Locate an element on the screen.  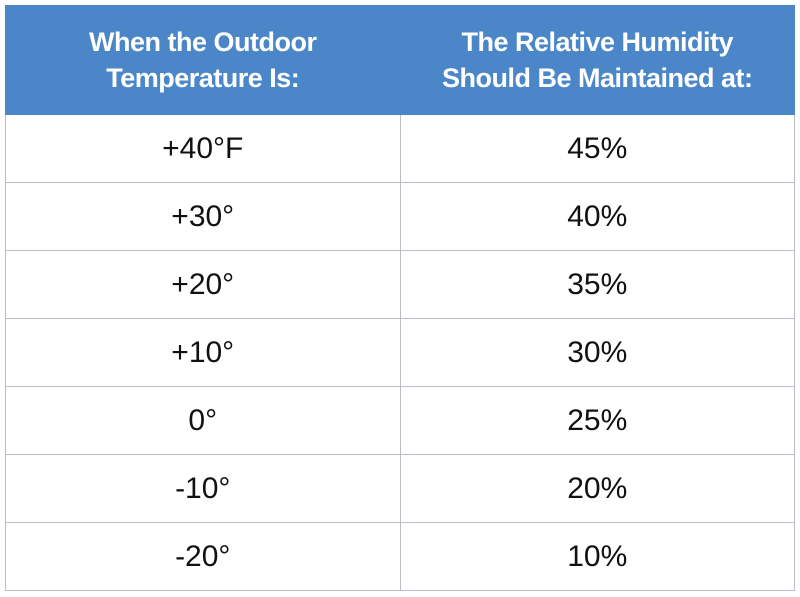
table-row: -20° 10% is located at coordinates (400, 556).